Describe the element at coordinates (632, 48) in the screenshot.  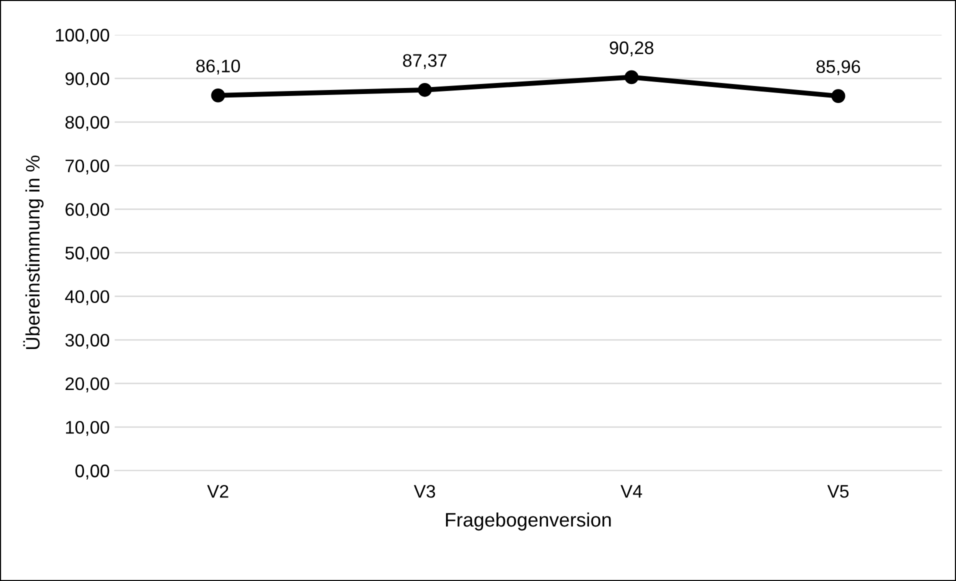
I see `data-label: 90,28` at that location.